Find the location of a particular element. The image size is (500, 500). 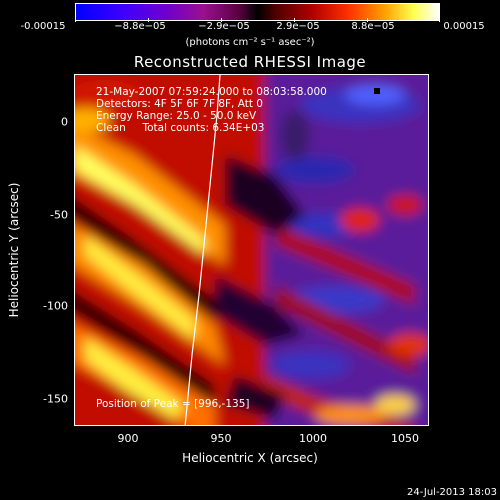

y-tick-label: -50 is located at coordinates (59, 215).